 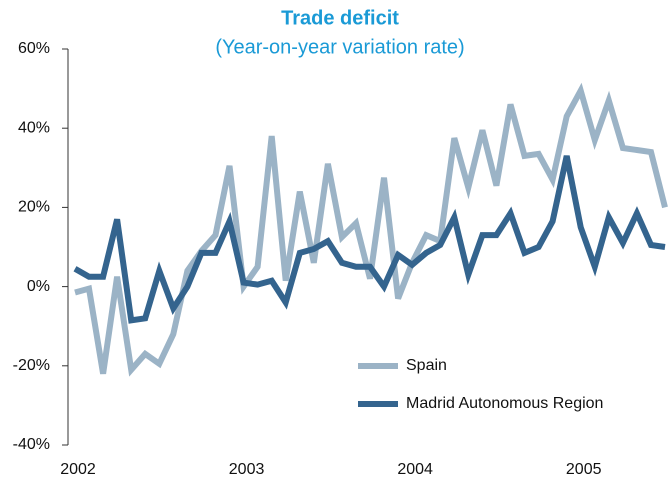 What do you see at coordinates (34, 207) in the screenshot?
I see `y-tick-label: 20%` at bounding box center [34, 207].